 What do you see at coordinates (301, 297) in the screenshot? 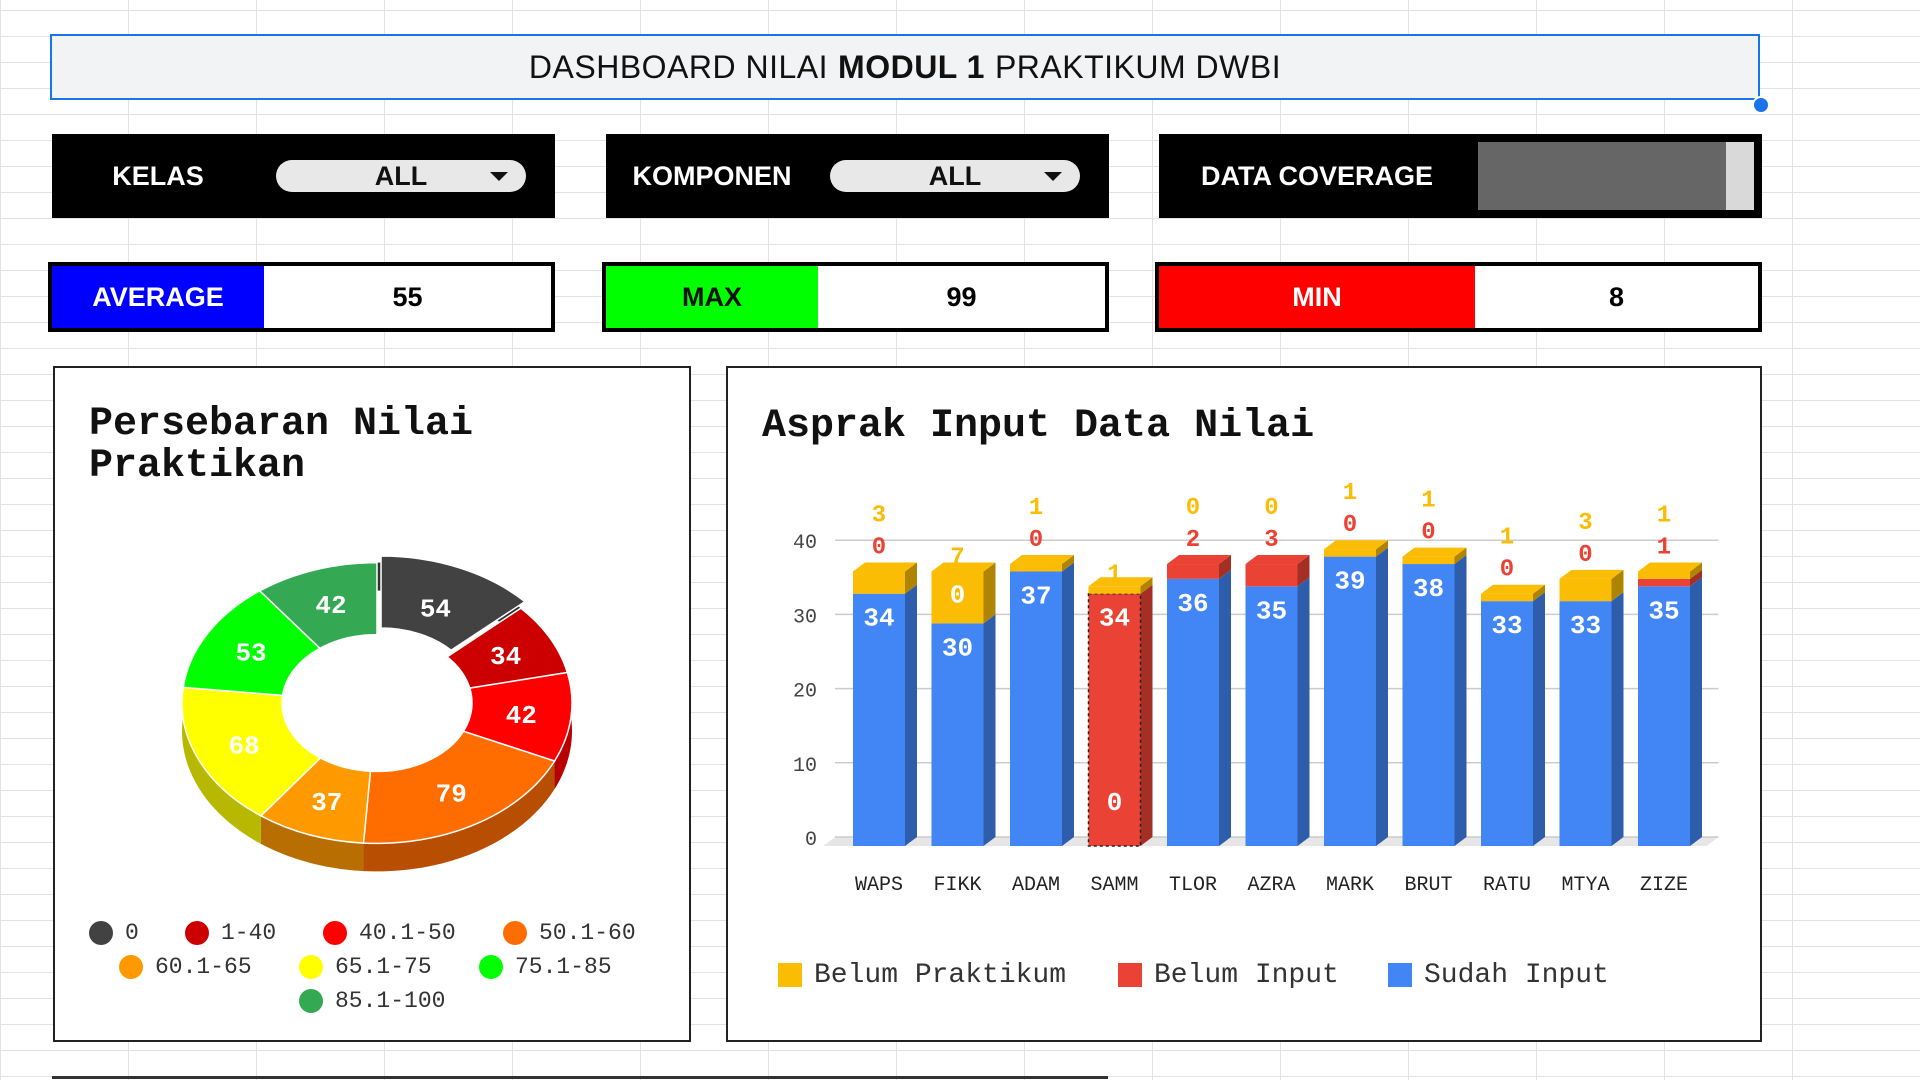
I see `average-stat: AVERAGE 55` at bounding box center [301, 297].